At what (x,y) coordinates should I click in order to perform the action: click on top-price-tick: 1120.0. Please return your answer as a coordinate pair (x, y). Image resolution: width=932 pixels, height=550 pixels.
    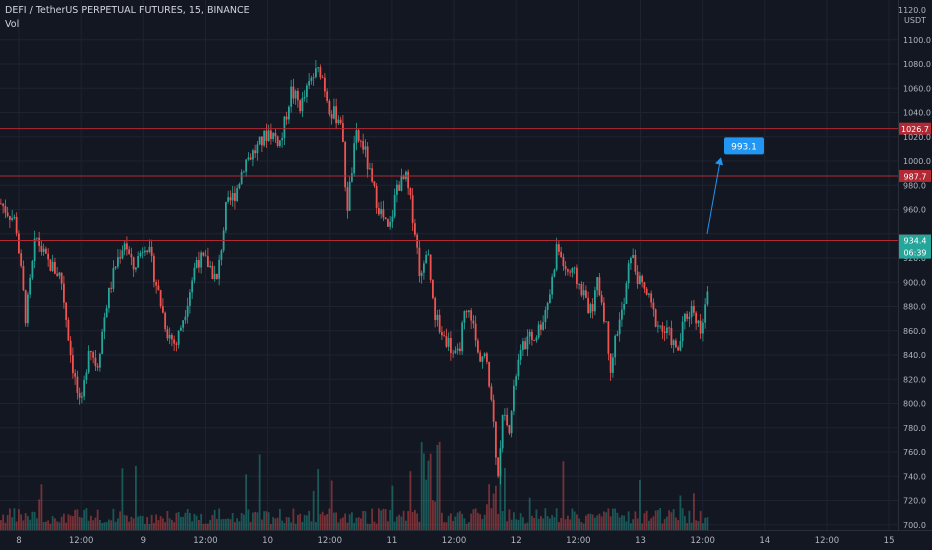
    Looking at the image, I should click on (912, 10).